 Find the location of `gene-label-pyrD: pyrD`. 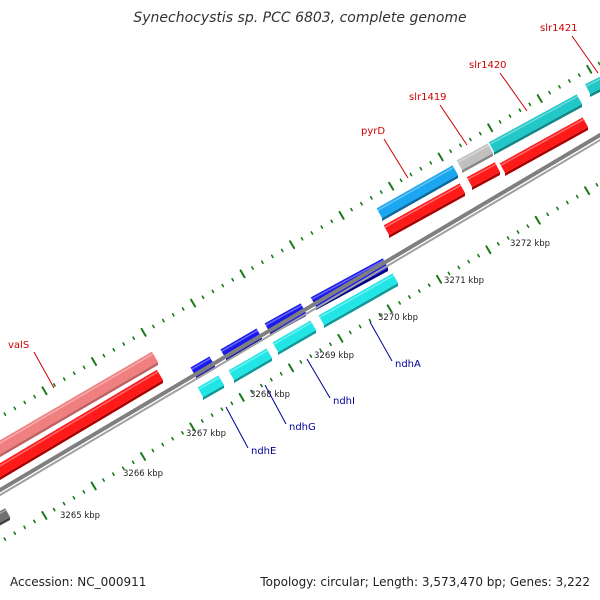

gene-label-pyrD: pyrD is located at coordinates (373, 131).